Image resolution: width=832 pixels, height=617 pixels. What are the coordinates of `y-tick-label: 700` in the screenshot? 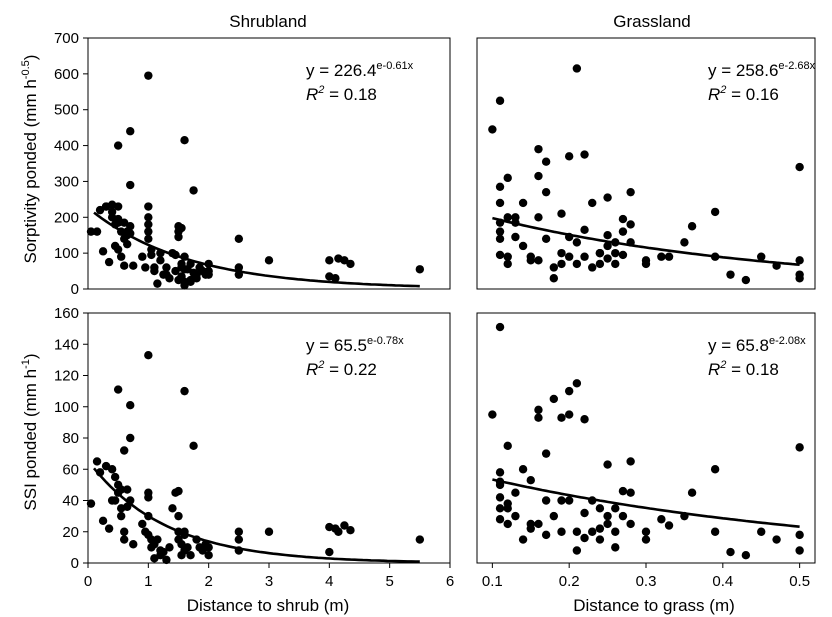 It's located at (66, 38).